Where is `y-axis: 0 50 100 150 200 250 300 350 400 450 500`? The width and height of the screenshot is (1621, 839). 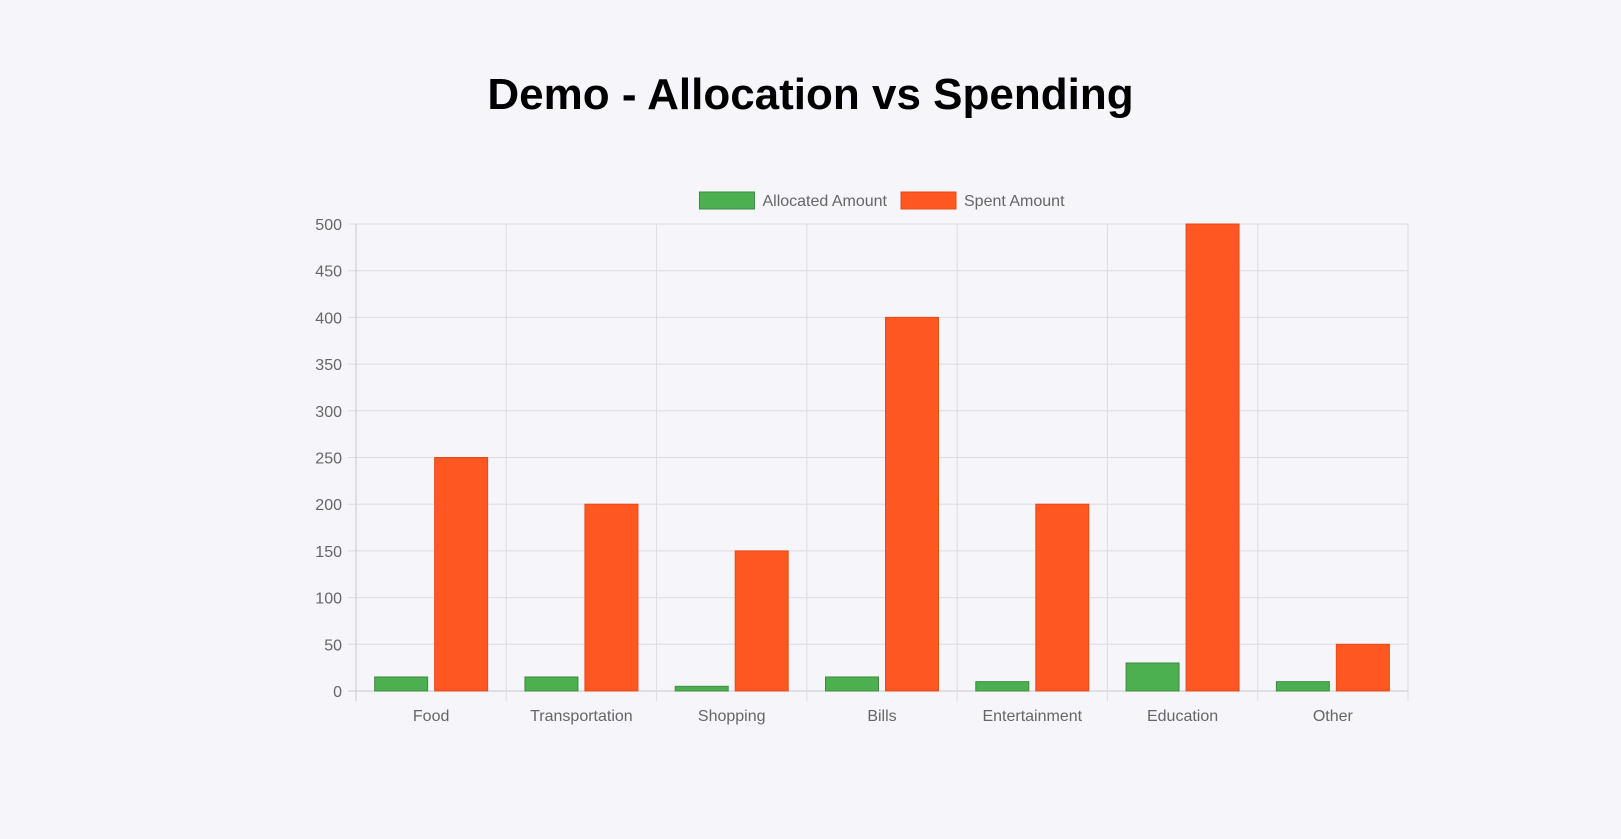 y-axis: 0 50 100 150 200 250 300 350 400 450 500 is located at coordinates (328, 459).